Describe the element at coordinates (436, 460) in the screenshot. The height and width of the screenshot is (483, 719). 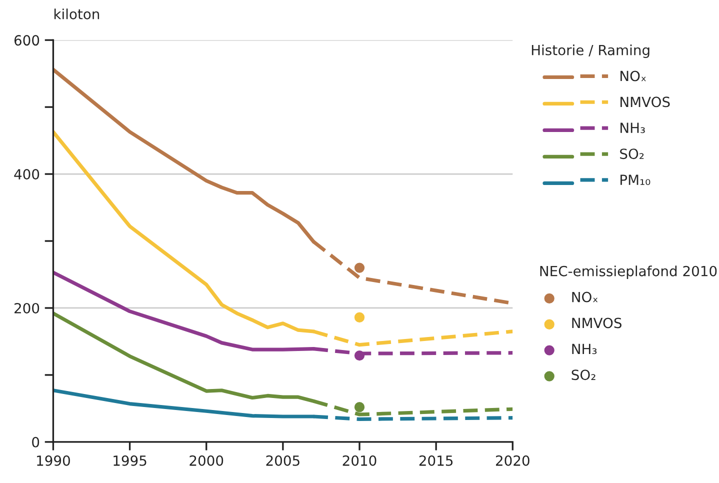
I see `x-tick-label: 2015` at that location.